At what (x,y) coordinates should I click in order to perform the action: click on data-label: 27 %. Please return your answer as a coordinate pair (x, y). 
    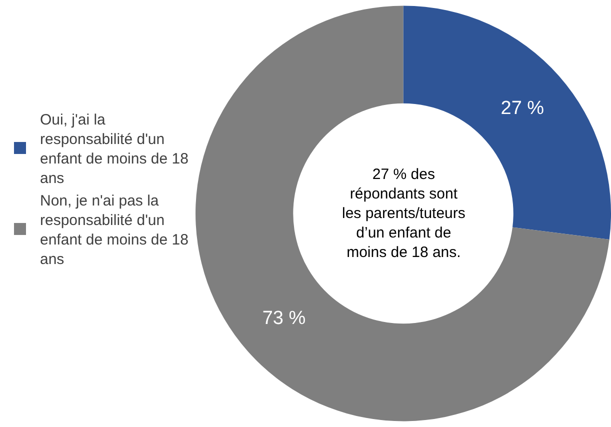
    Looking at the image, I should click on (522, 108).